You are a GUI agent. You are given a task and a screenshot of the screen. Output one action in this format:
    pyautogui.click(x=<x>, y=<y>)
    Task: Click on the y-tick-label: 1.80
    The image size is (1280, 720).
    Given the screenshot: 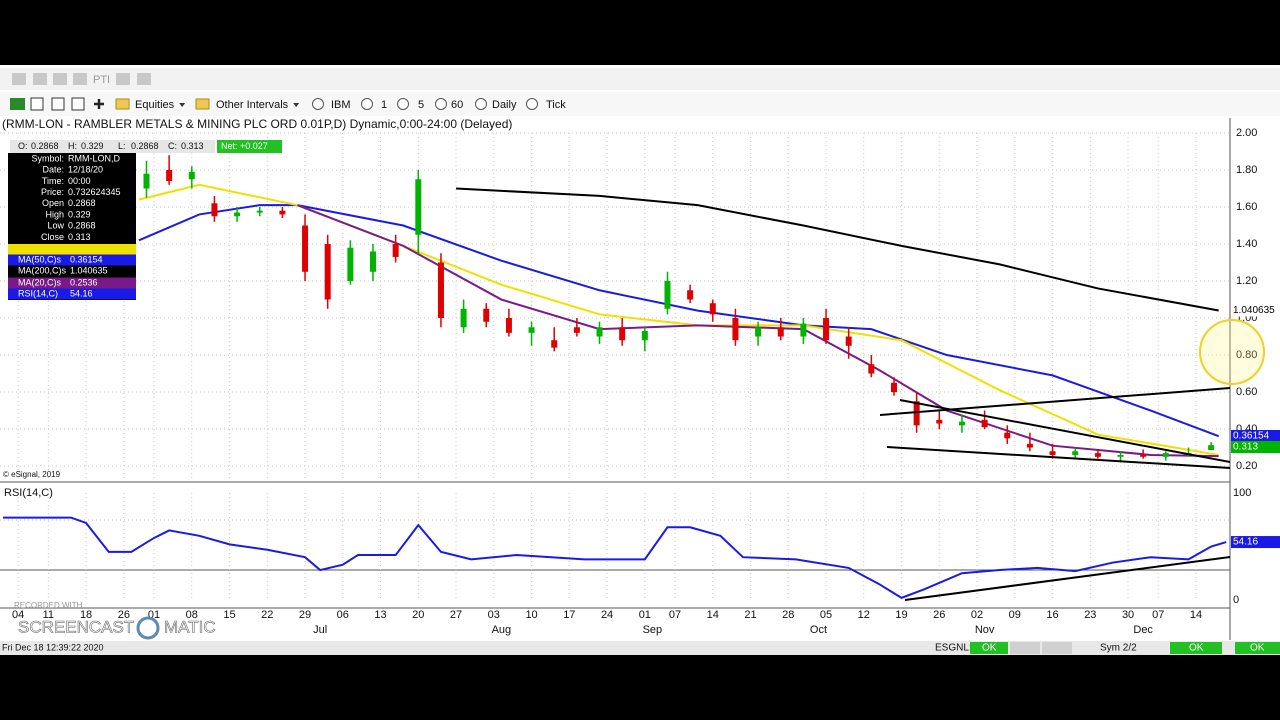 What is the action you would take?
    pyautogui.click(x=1246, y=170)
    